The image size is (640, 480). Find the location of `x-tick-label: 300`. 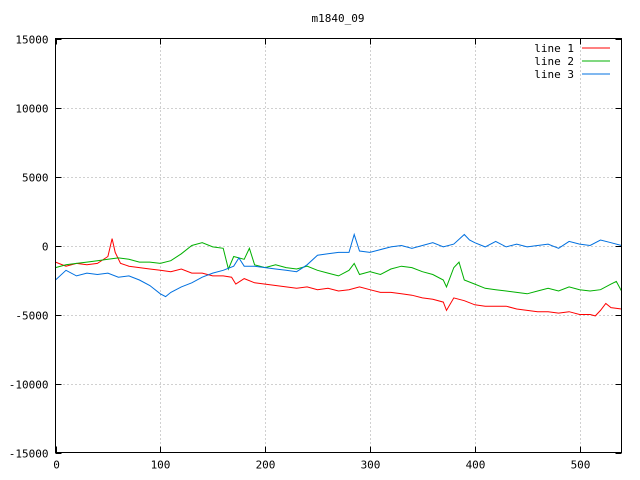

x-tick-label: 300 is located at coordinates (371, 465).